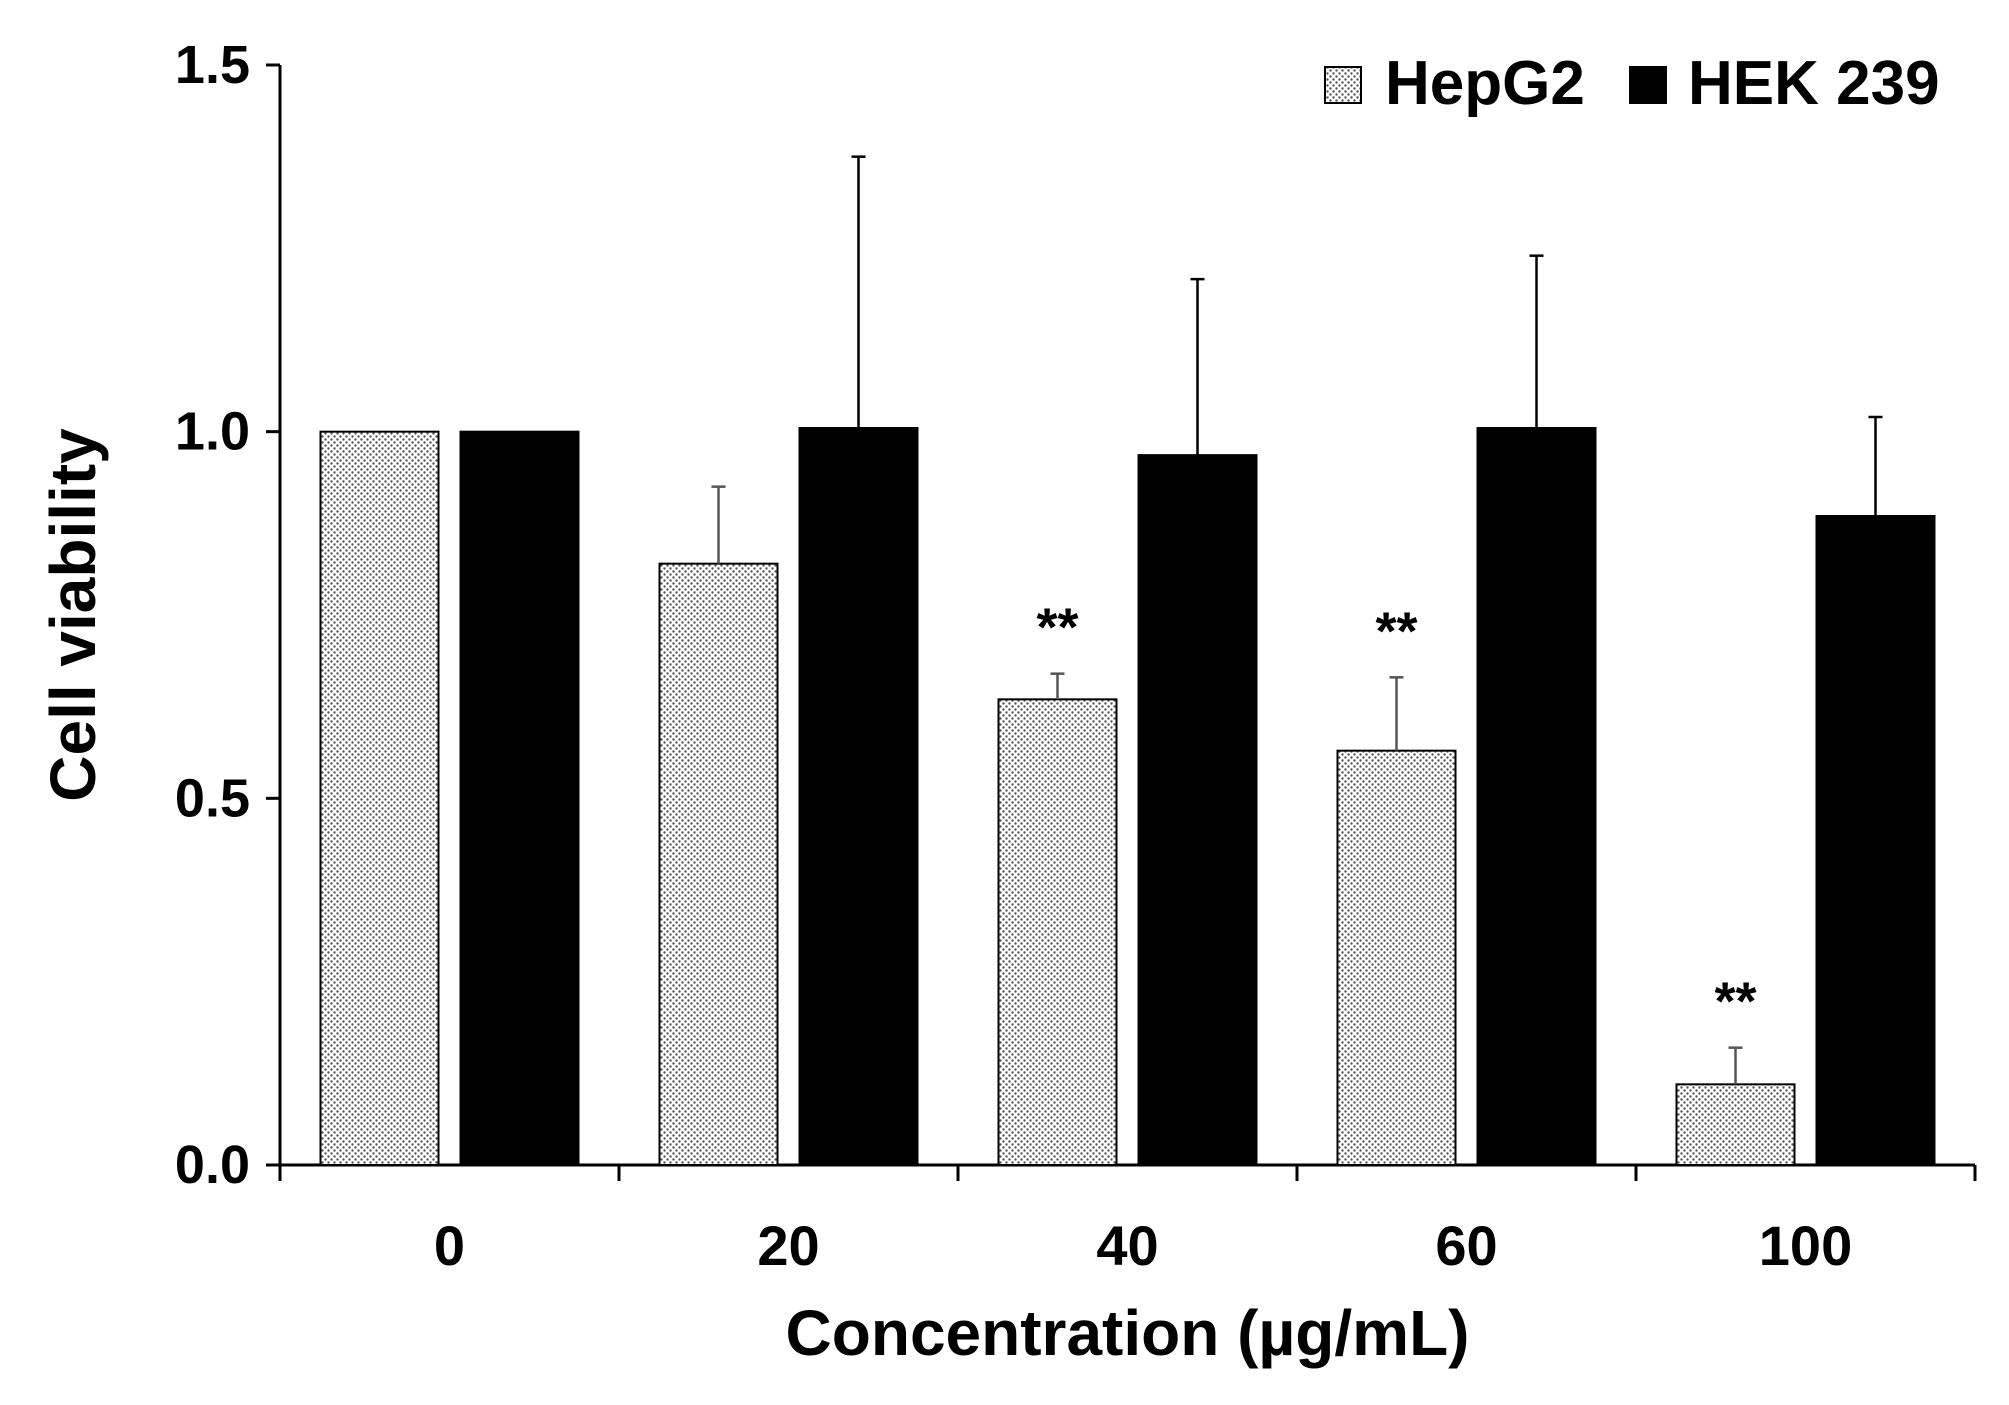 The image size is (2009, 1405). What do you see at coordinates (1814, 83) in the screenshot?
I see `legend-label: HEK 239` at bounding box center [1814, 83].